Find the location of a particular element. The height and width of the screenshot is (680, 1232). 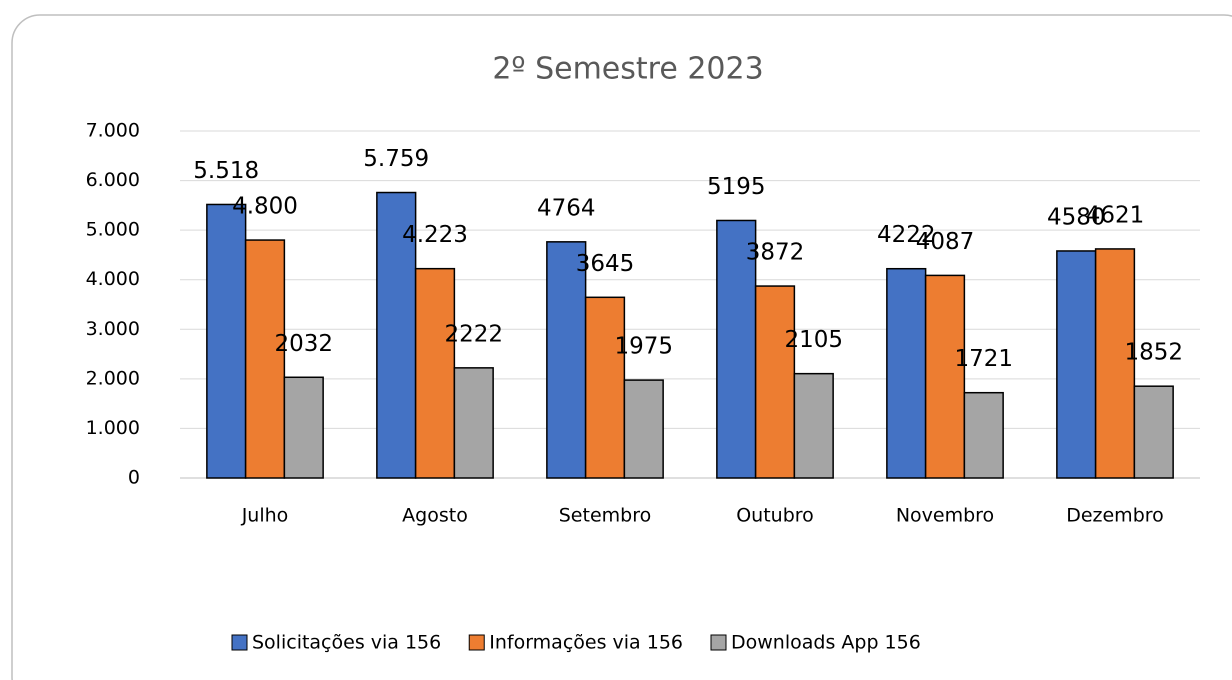

data-label: 5195 is located at coordinates (736, 187).